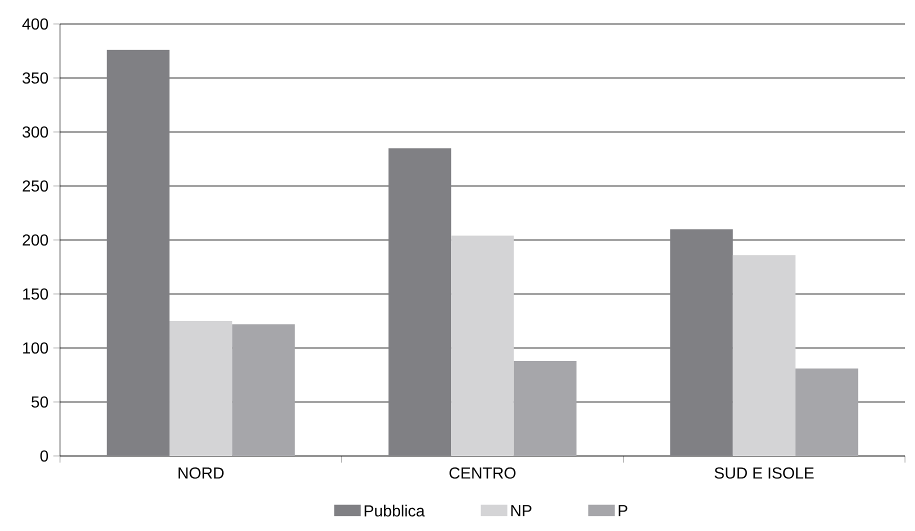  Describe the element at coordinates (394, 510) in the screenshot. I see `legend-label: Pubblica` at that location.